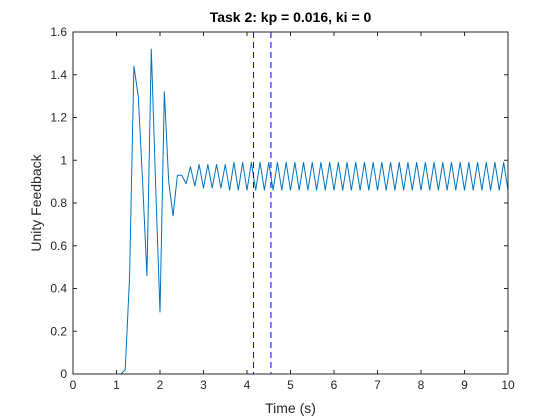 The width and height of the screenshot is (560, 420). I want to click on x-tick-label: 10, so click(508, 385).